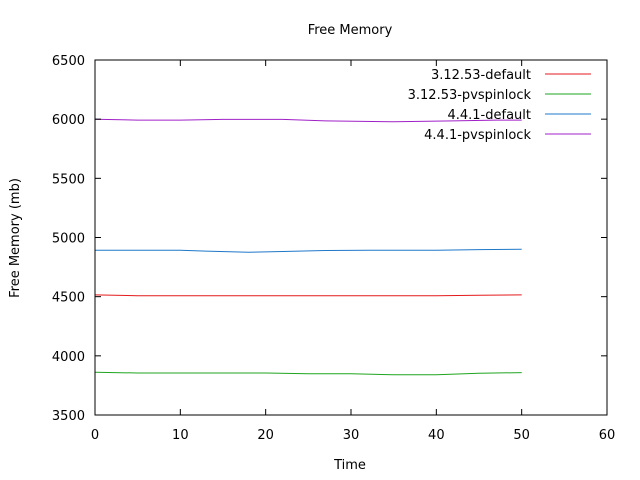  What do you see at coordinates (15, 238) in the screenshot?
I see `y-axis-label: Free Memory (mb)` at bounding box center [15, 238].